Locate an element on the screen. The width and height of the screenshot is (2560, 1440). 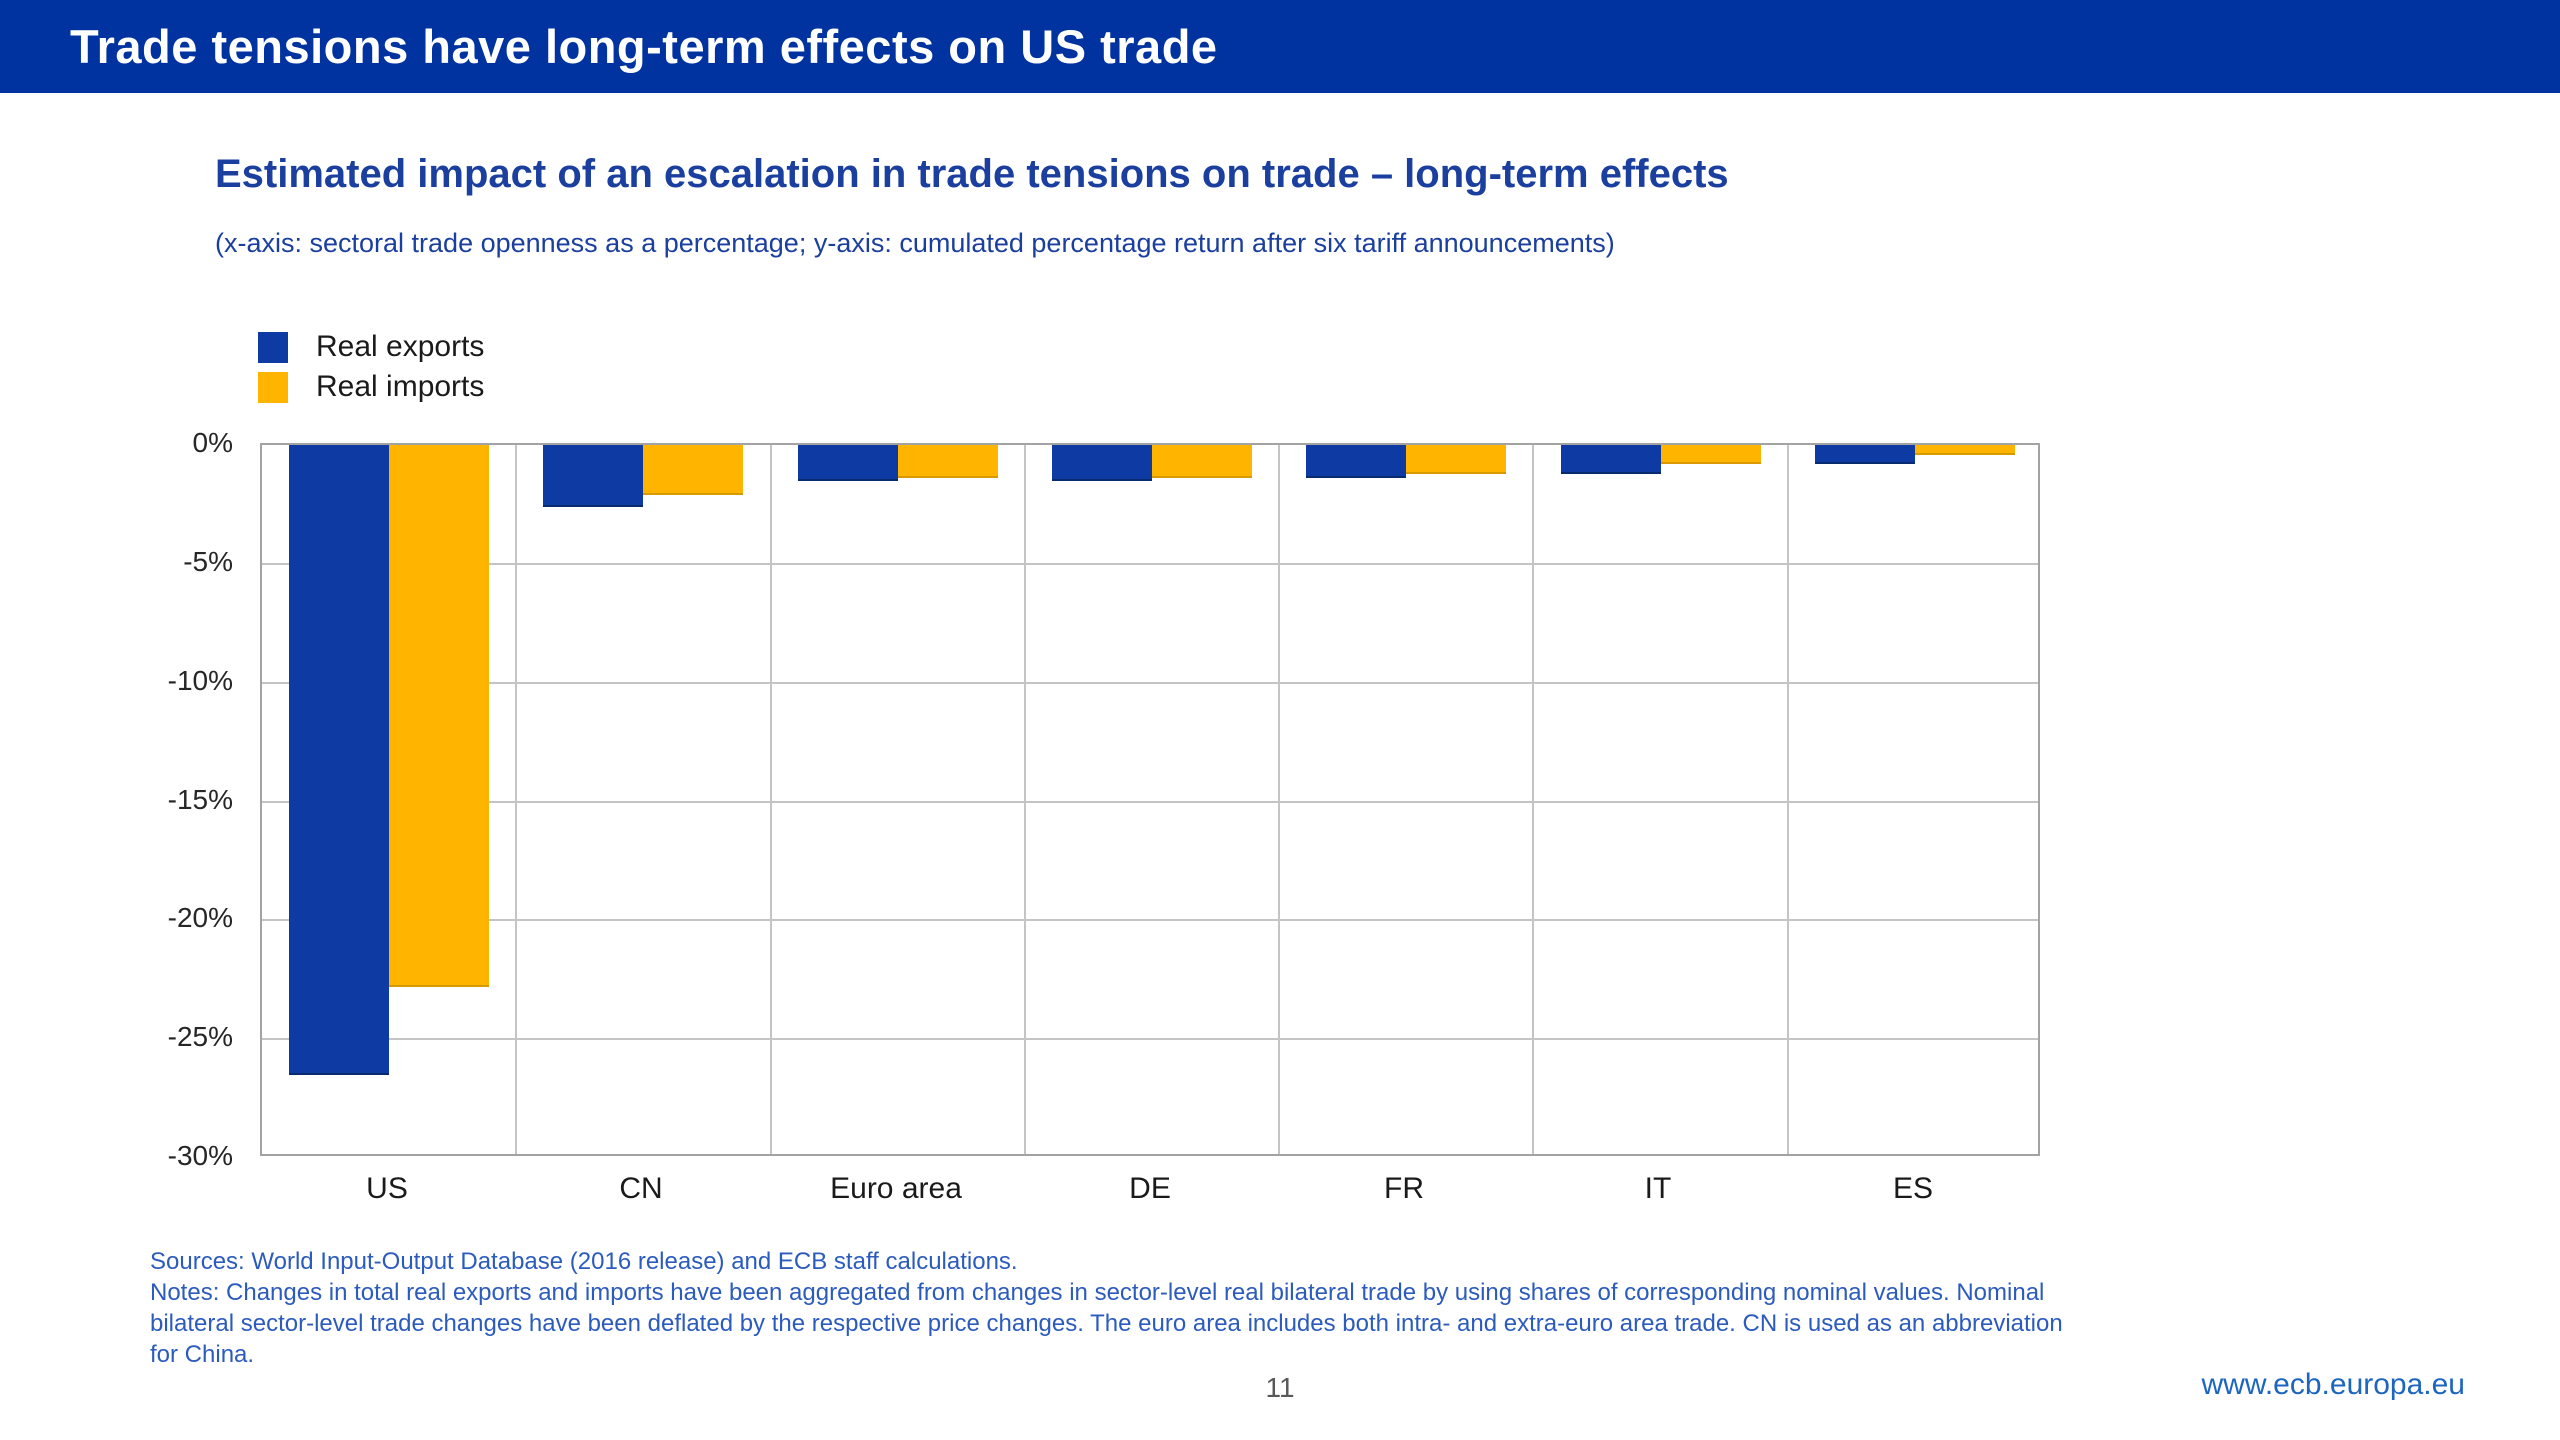
bar-real-imports-us is located at coordinates (439, 716).